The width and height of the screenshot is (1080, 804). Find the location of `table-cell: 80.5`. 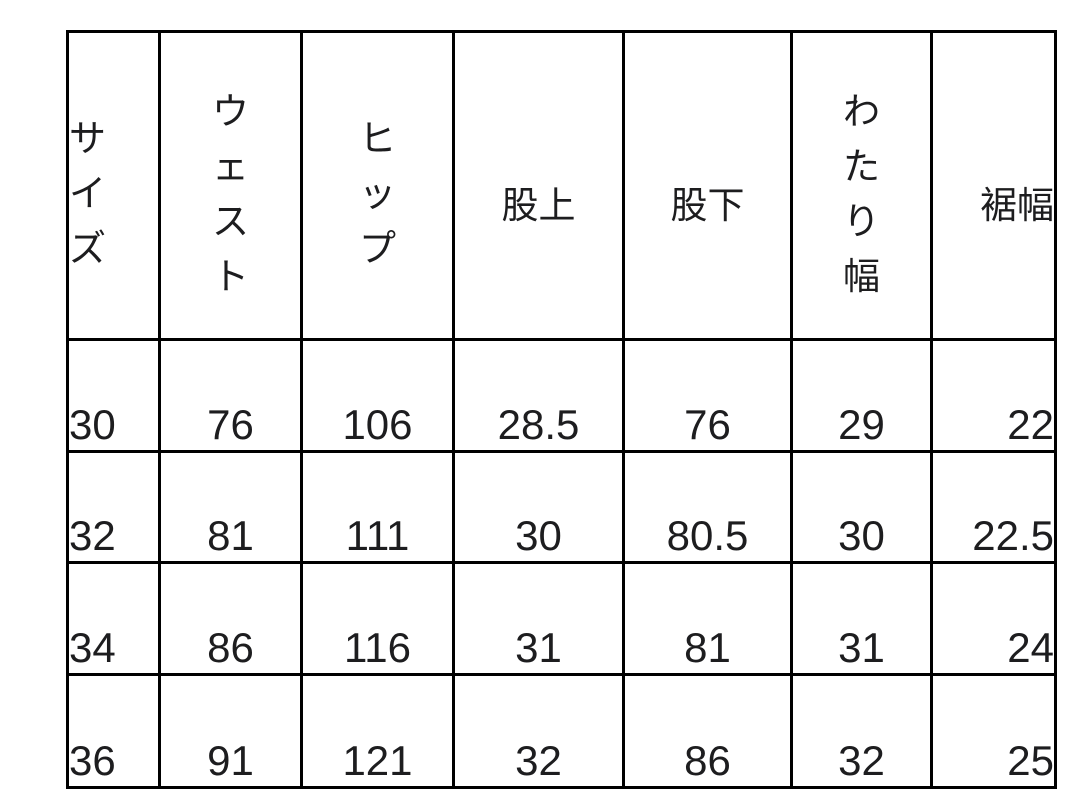

table-cell: 80.5 is located at coordinates (707, 507).